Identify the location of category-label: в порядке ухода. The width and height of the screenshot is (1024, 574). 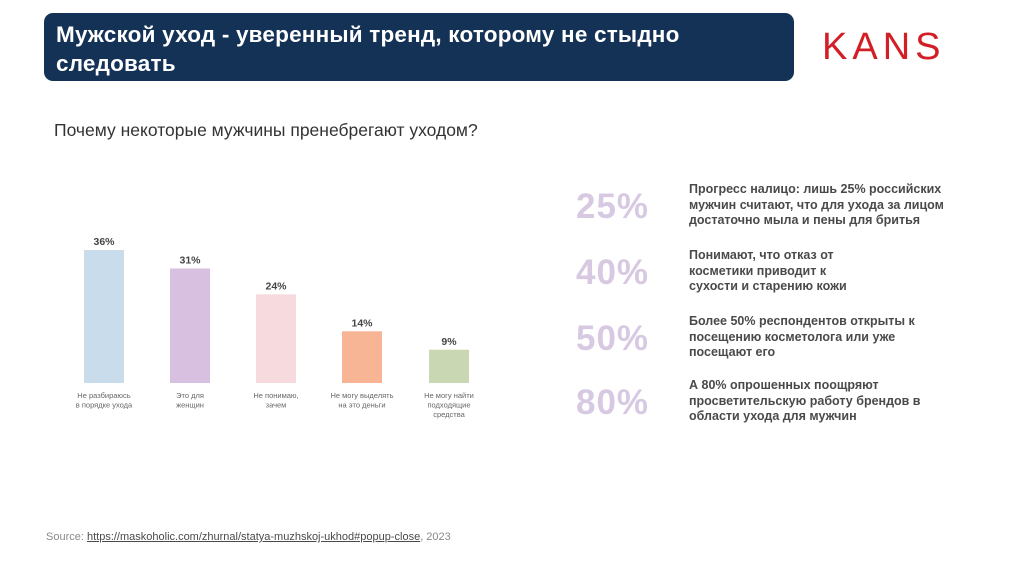
(104, 405).